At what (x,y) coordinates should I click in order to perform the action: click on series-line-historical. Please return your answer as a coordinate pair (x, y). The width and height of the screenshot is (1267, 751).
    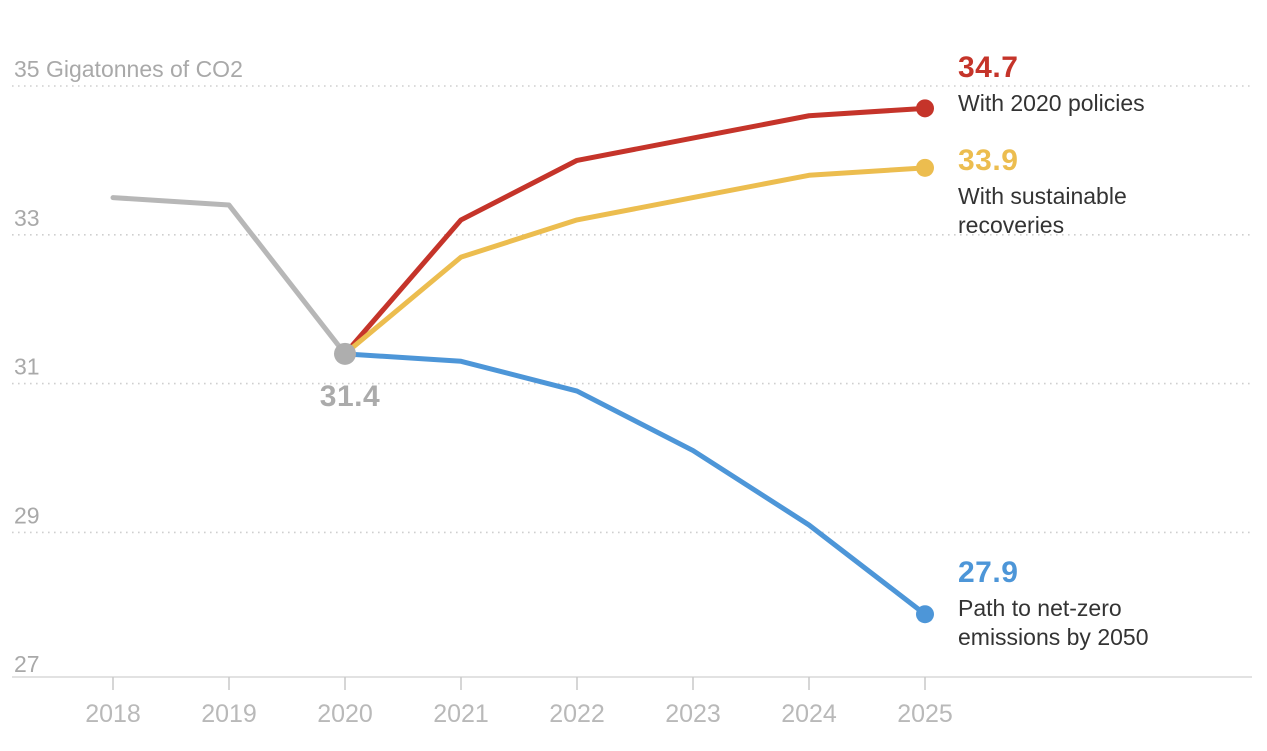
    Looking at the image, I should click on (229, 276).